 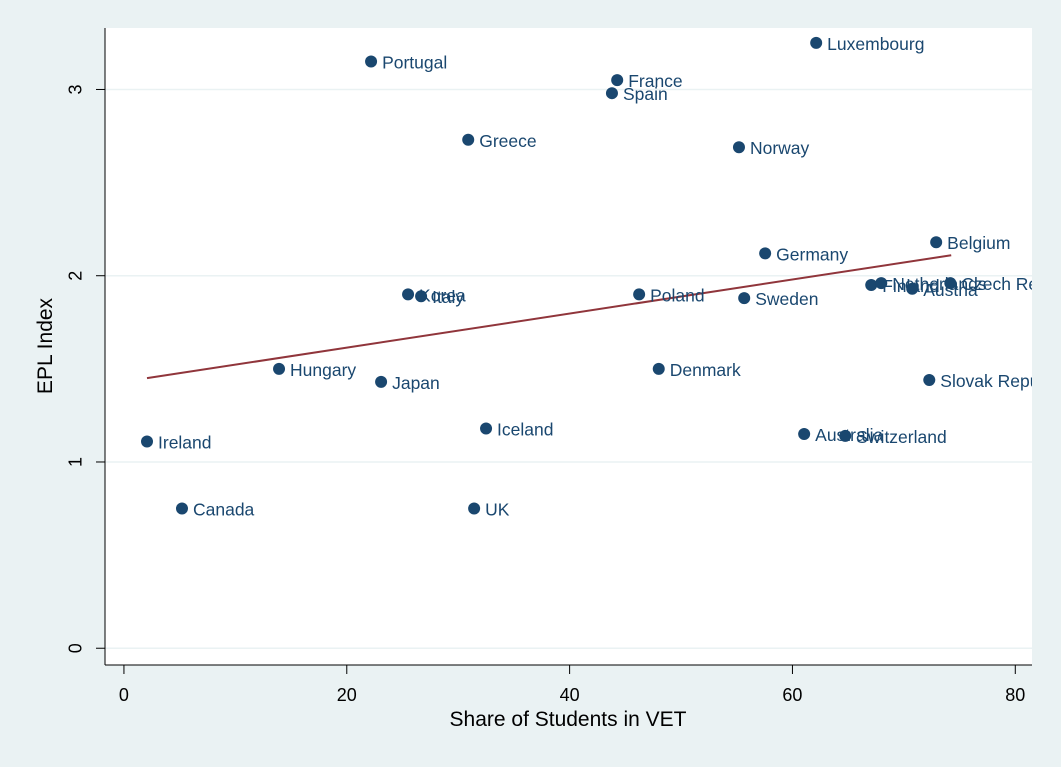 I want to click on y-tick-label: 1, so click(x=76, y=462).